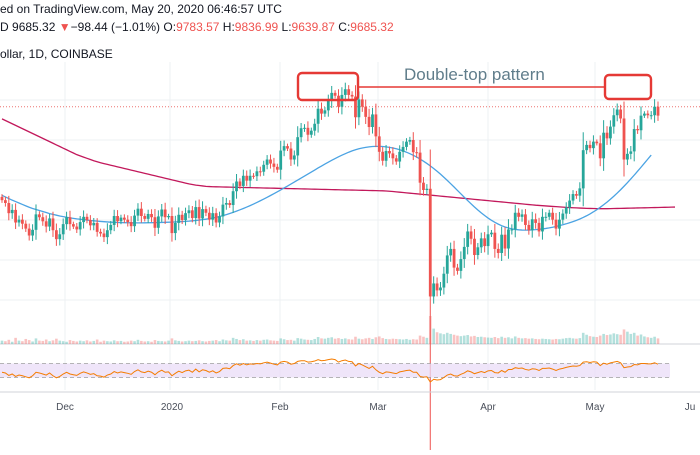  What do you see at coordinates (474, 74) in the screenshot?
I see `pattern-annotation-label: Double-top pattern` at bounding box center [474, 74].